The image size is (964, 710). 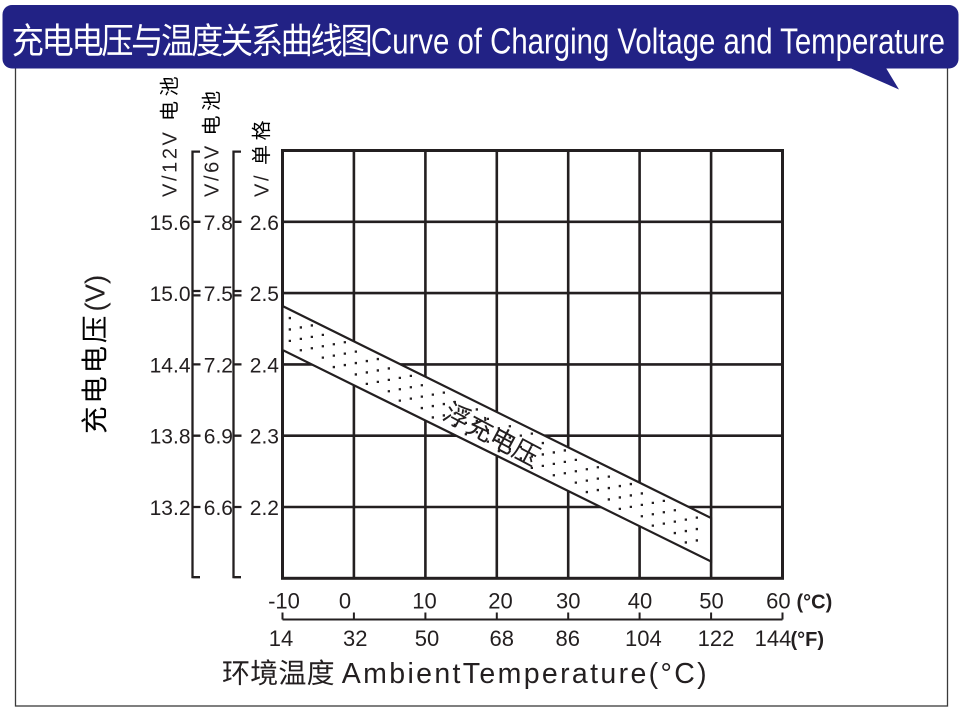 What do you see at coordinates (640, 601) in the screenshot?
I see `svg-text: 40` at bounding box center [640, 601].